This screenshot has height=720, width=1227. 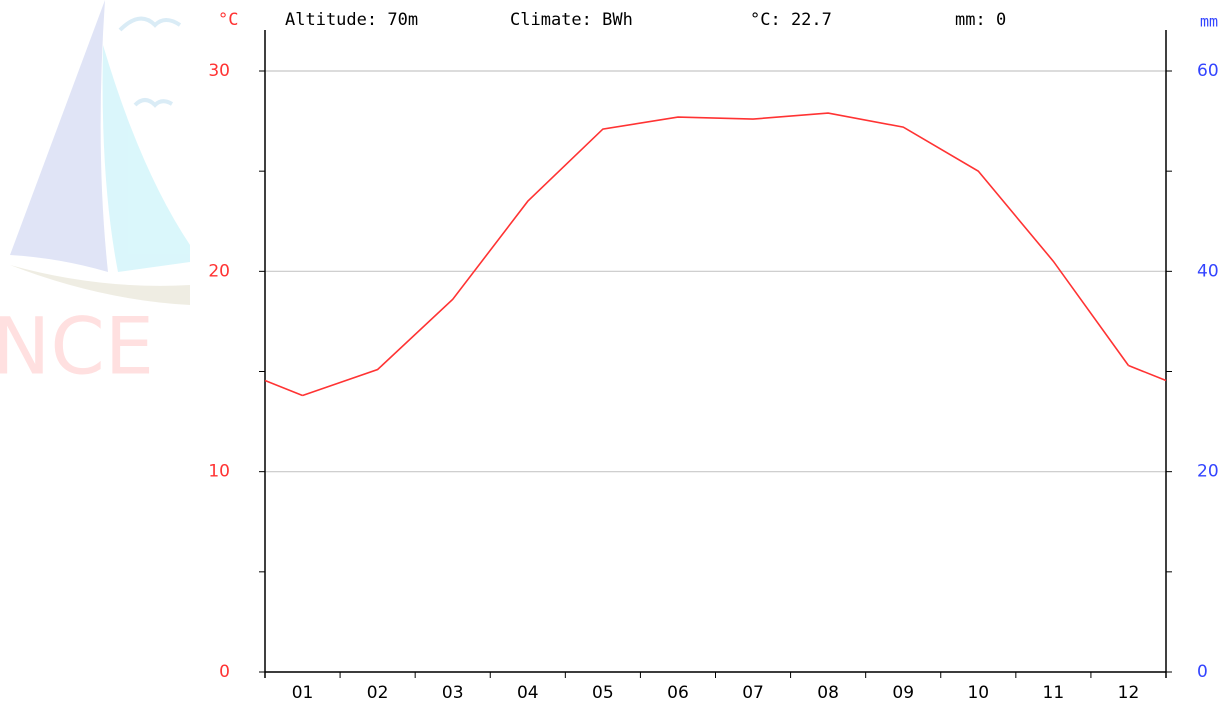 What do you see at coordinates (1209, 22) in the screenshot?
I see `y2-axis-unit: mm` at bounding box center [1209, 22].